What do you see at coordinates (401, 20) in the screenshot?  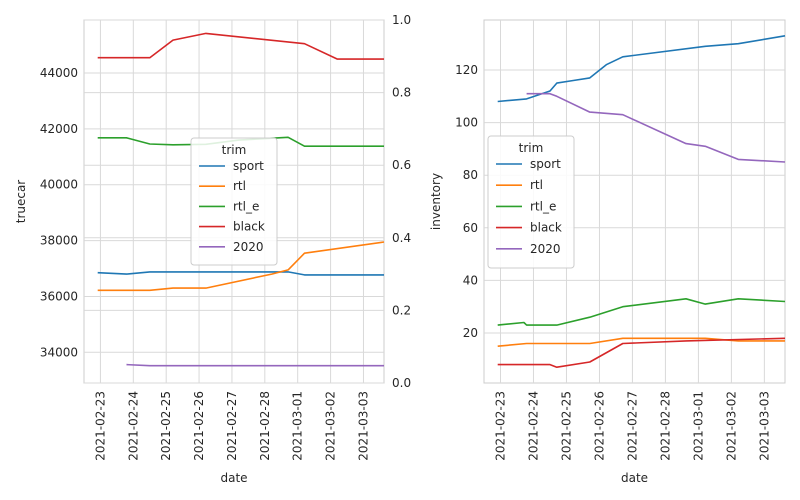 I see `y2-tick-label: 1.0` at bounding box center [401, 20].